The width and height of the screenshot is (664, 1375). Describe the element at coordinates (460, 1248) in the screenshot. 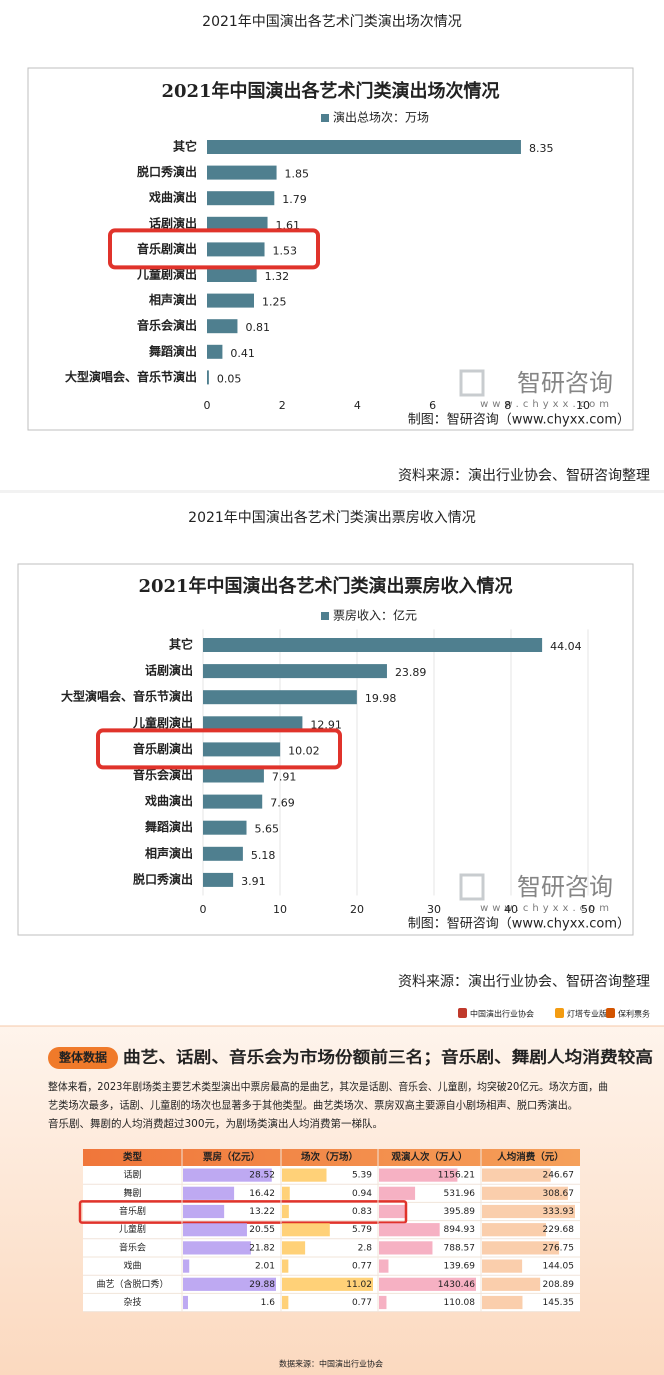

I see `table-cell: 788.57` at that location.